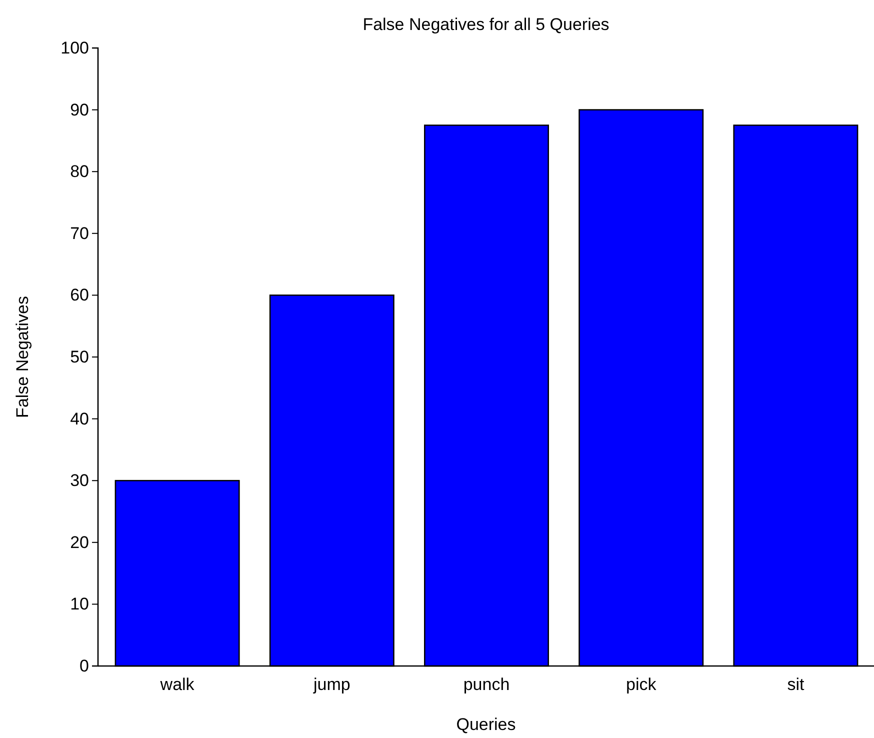 The width and height of the screenshot is (874, 738). I want to click on y-tick-label: 50, so click(79, 356).